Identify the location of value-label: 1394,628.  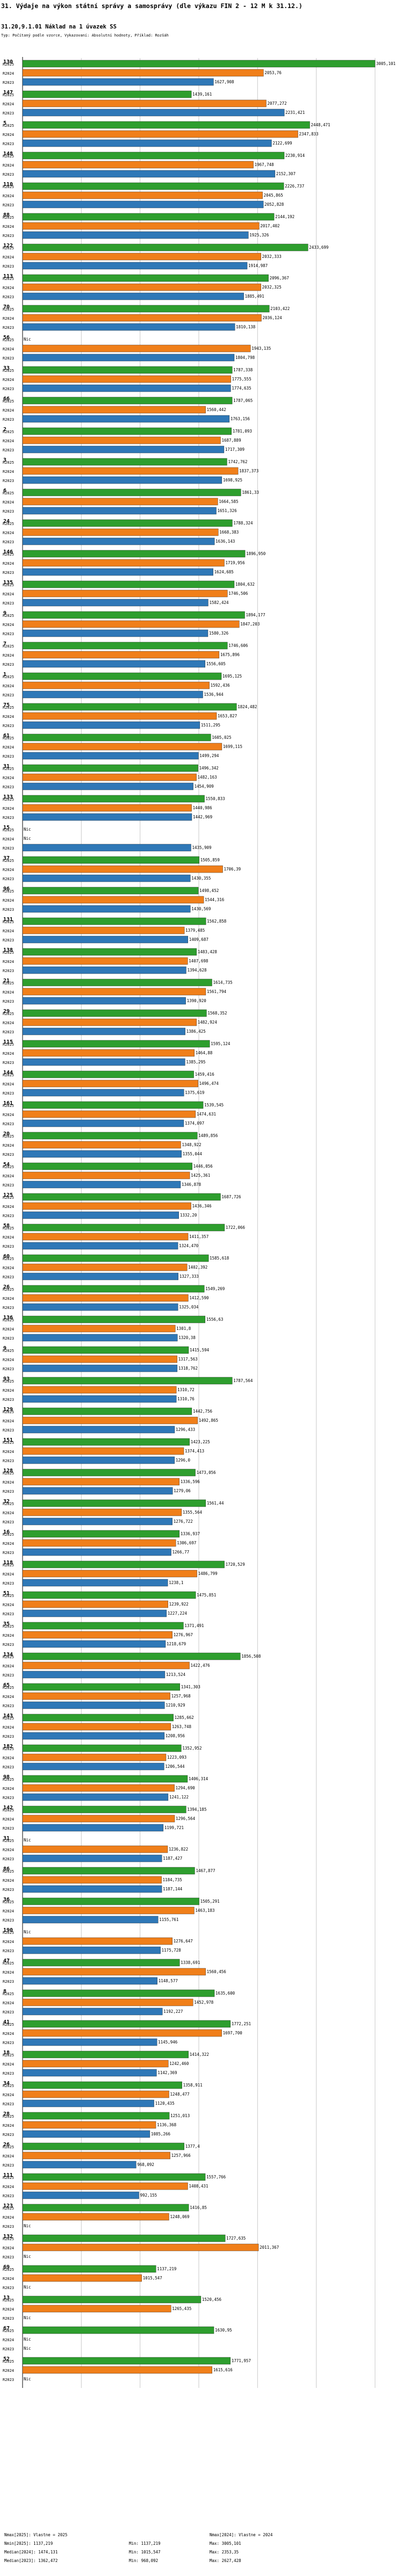
(197, 970).